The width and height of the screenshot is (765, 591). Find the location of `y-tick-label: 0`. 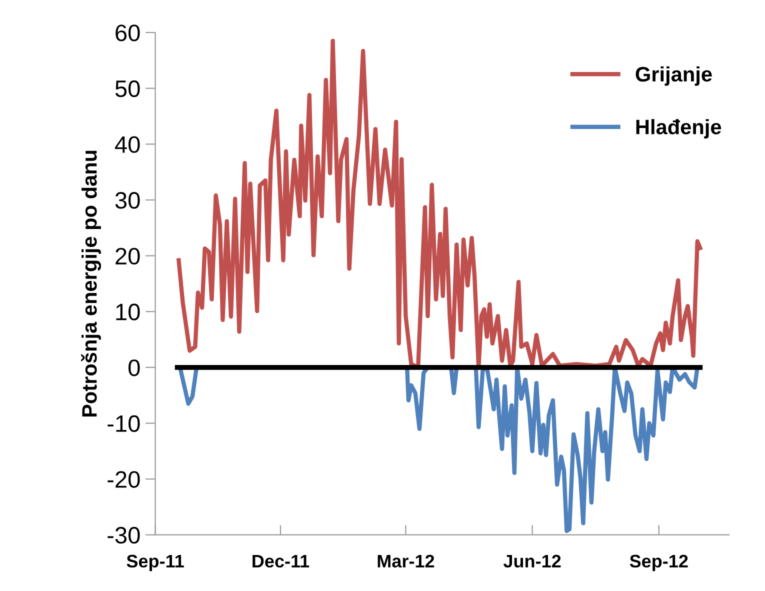

y-tick-label: 0 is located at coordinates (134, 367).